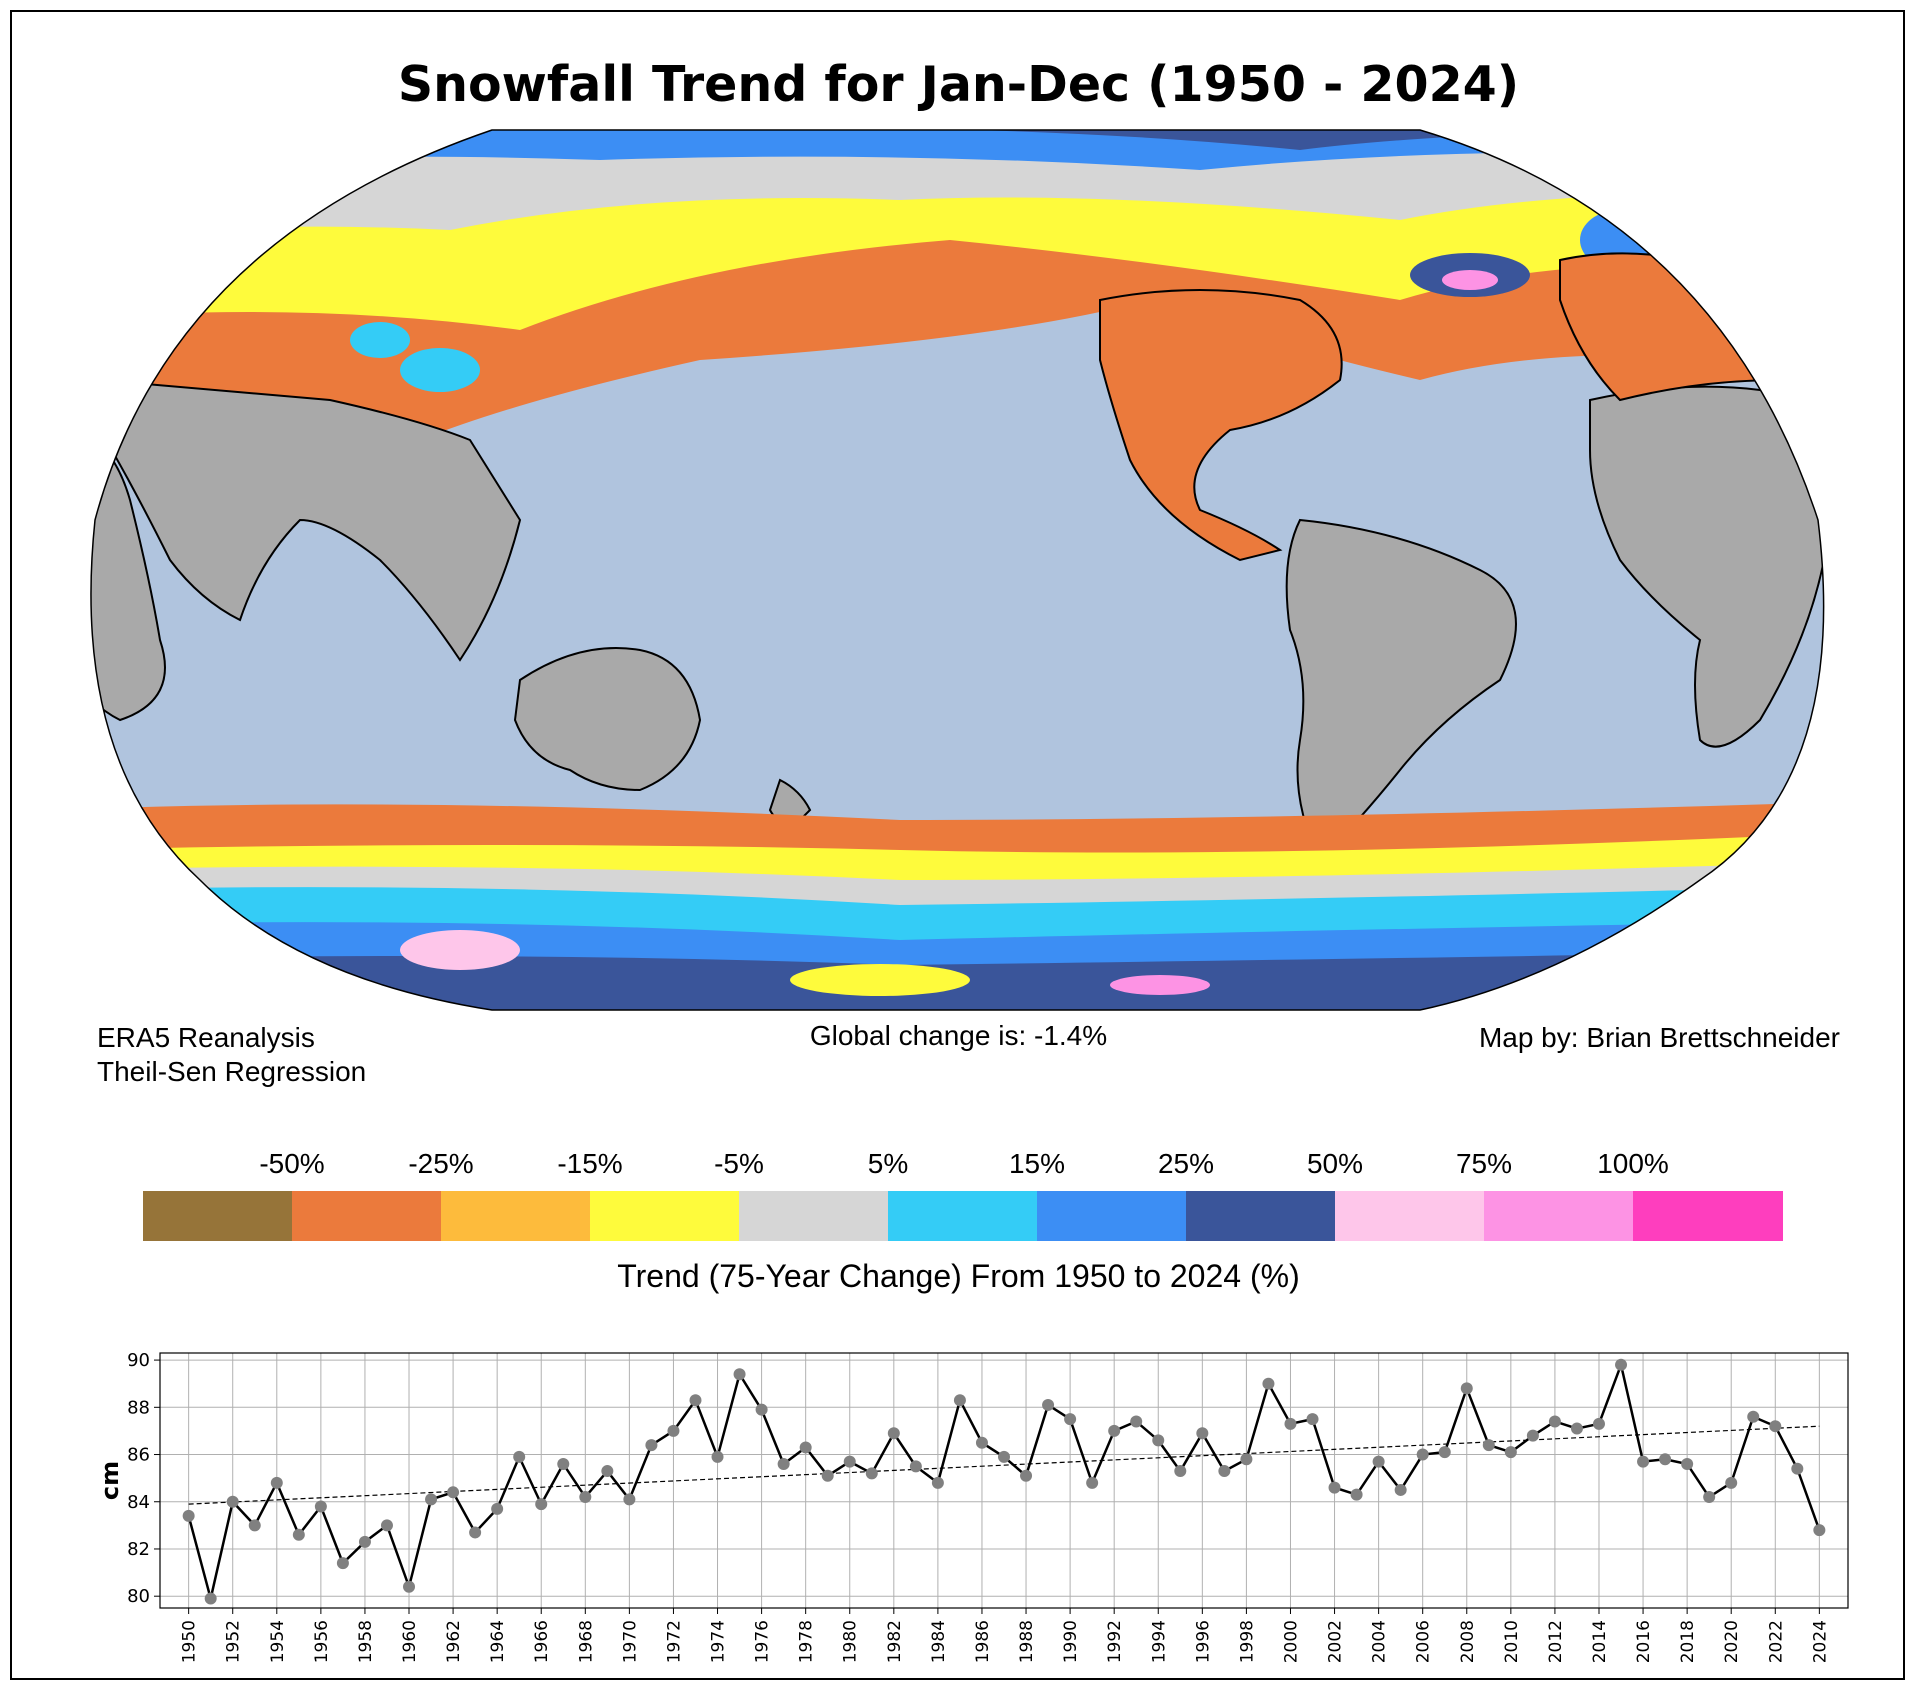 This screenshot has width=1917, height=1692. Describe the element at coordinates (366, 1641) in the screenshot. I see `x-tick-label: 1958` at that location.